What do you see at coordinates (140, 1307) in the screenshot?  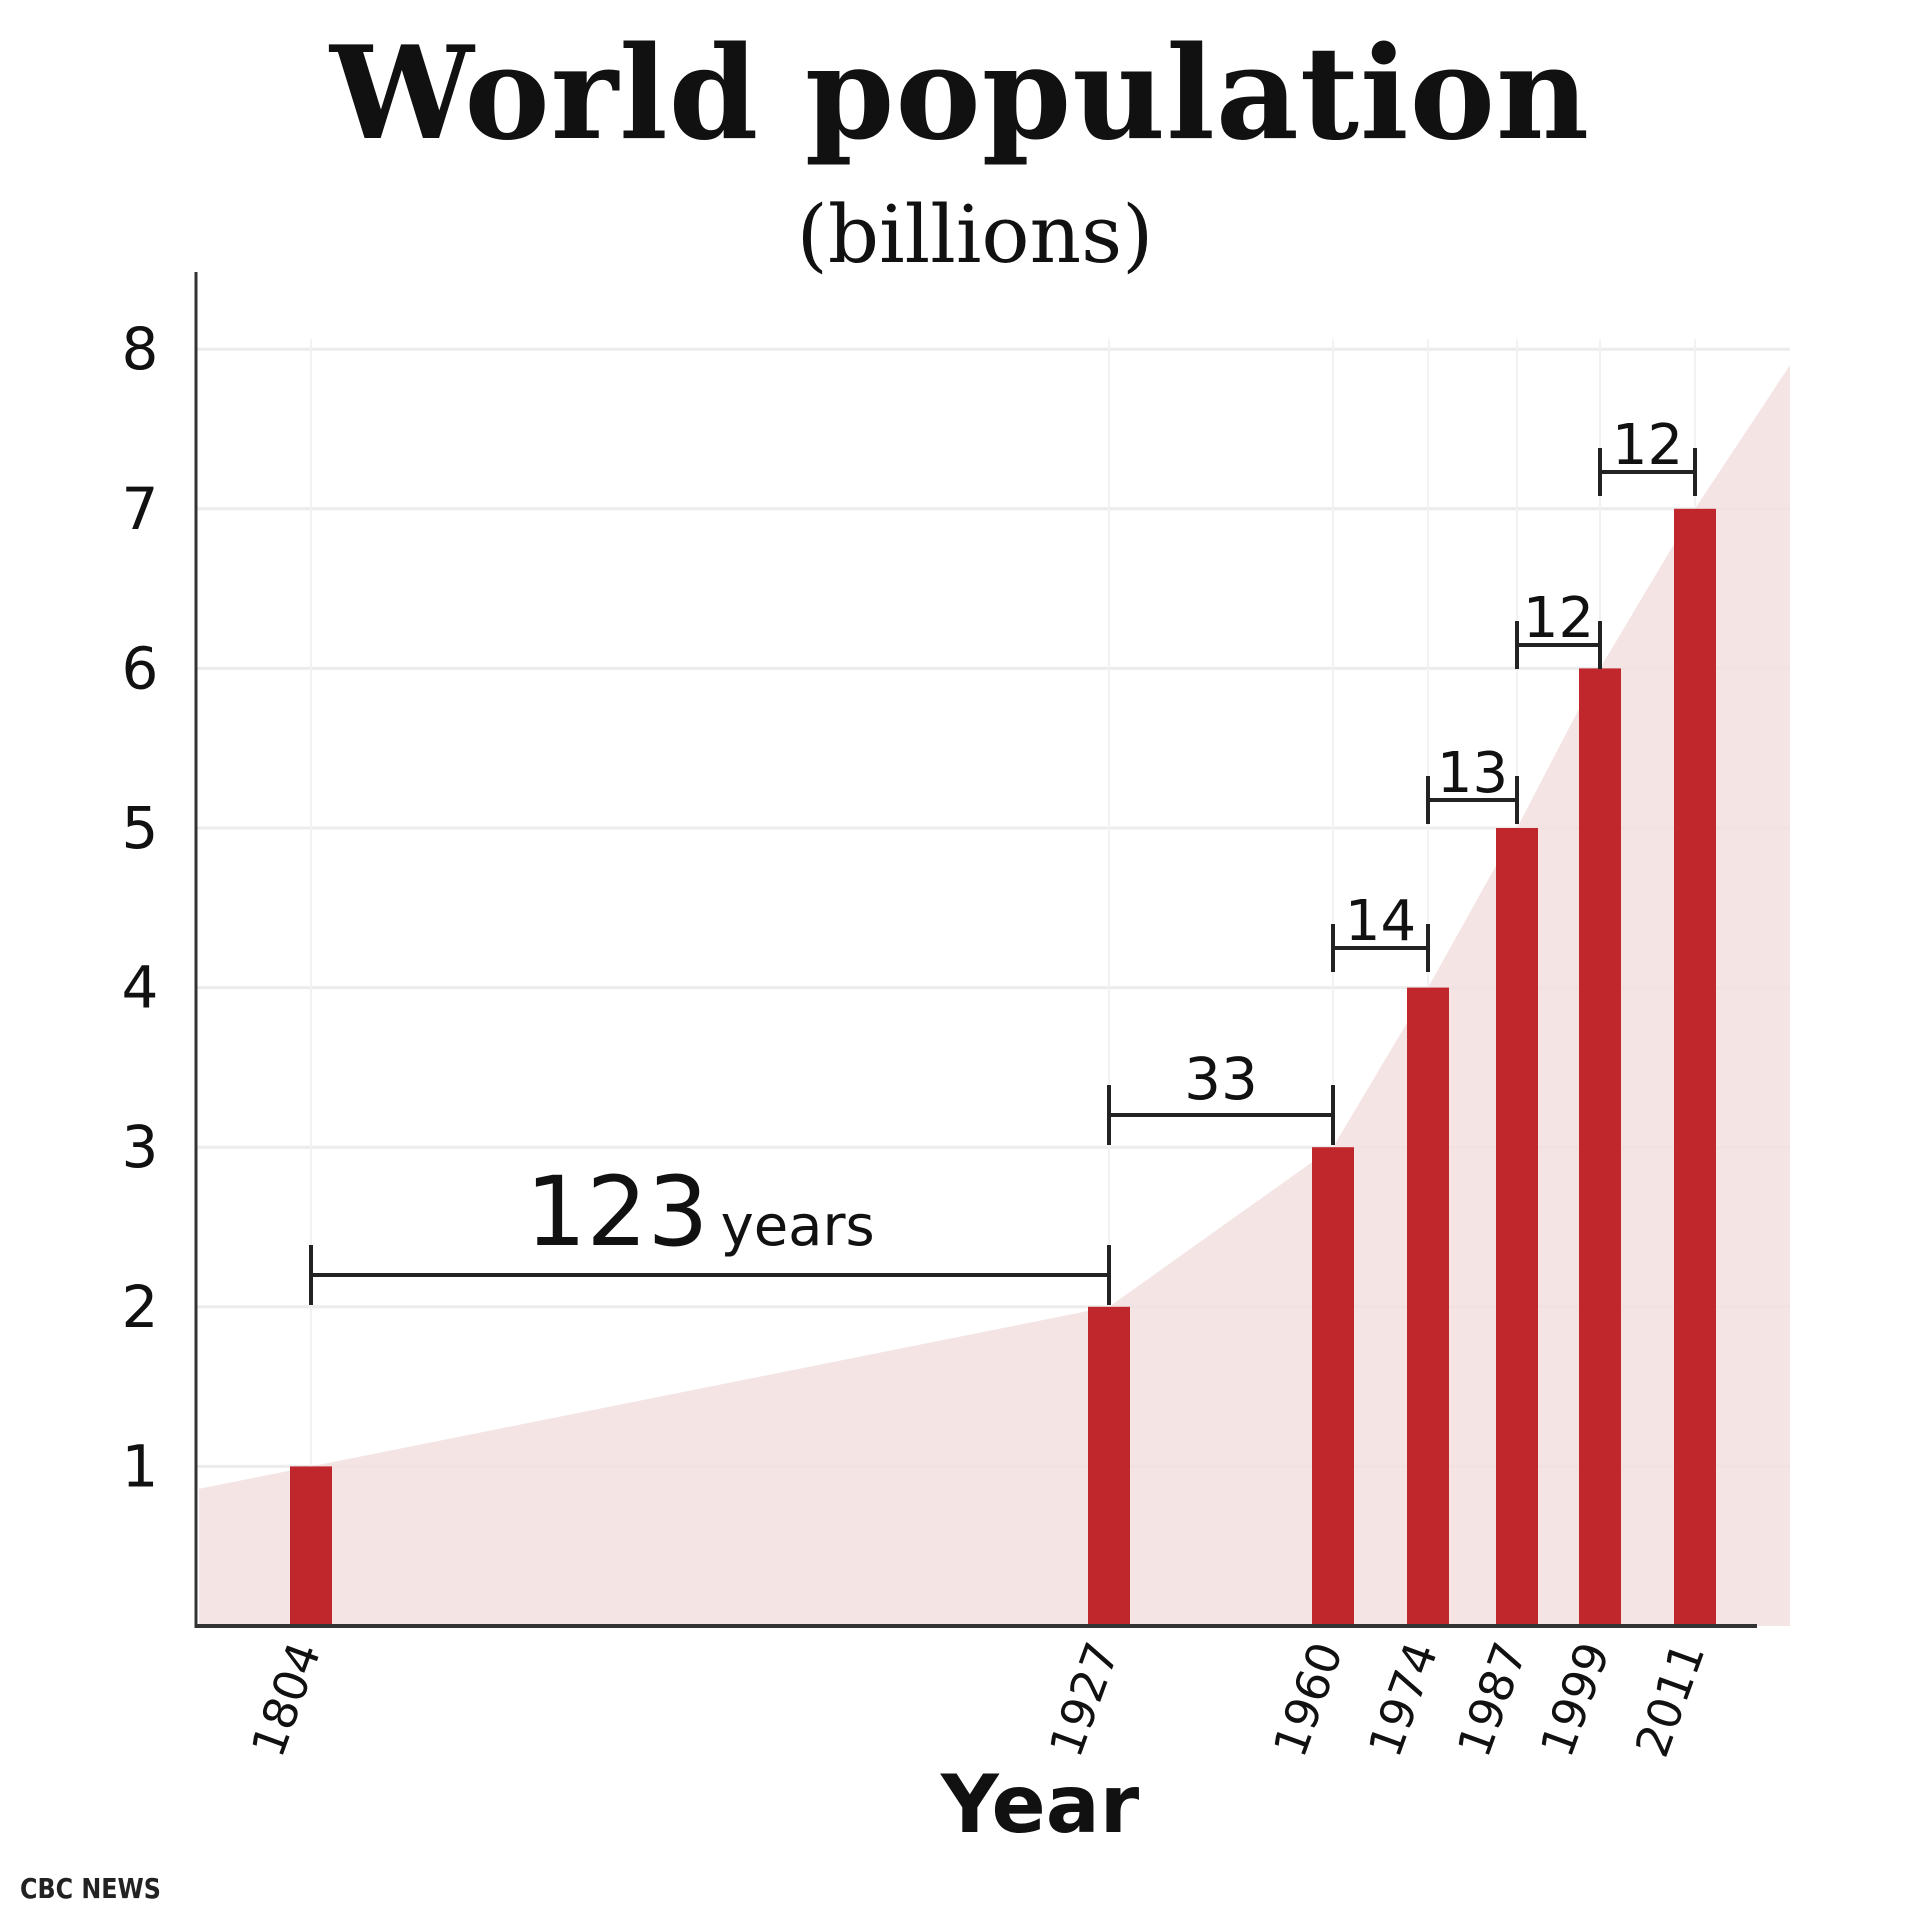 I see `y-tick-2: 2` at bounding box center [140, 1307].